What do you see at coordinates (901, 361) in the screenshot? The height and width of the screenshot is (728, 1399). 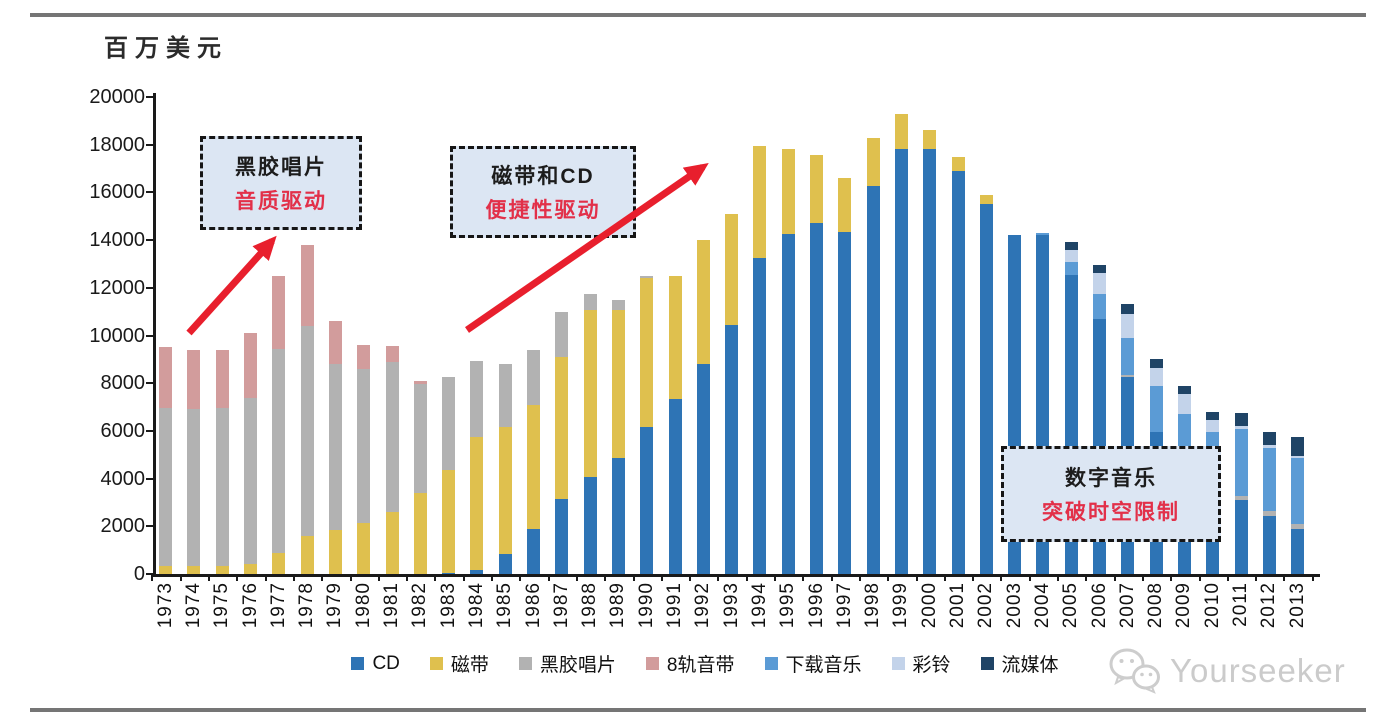 I see `bar-segment-CD-1999` at bounding box center [901, 361].